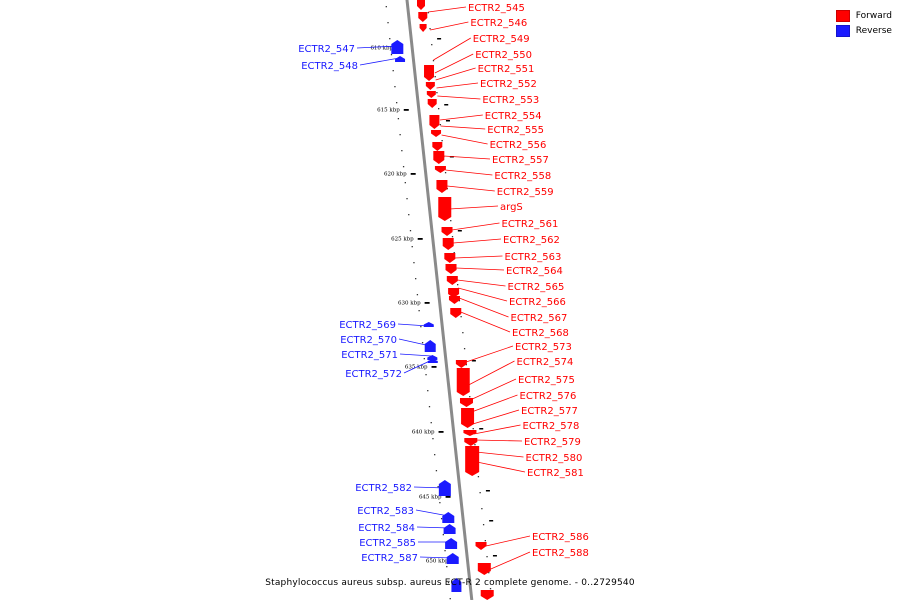 This screenshot has width=900, height=600. I want to click on scale-mark-label: 650 kbp, so click(437, 562).